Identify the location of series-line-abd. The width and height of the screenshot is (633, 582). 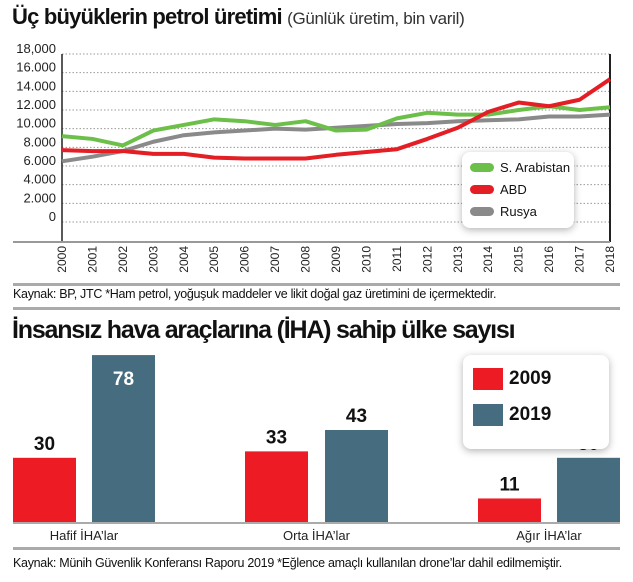
(336, 119).